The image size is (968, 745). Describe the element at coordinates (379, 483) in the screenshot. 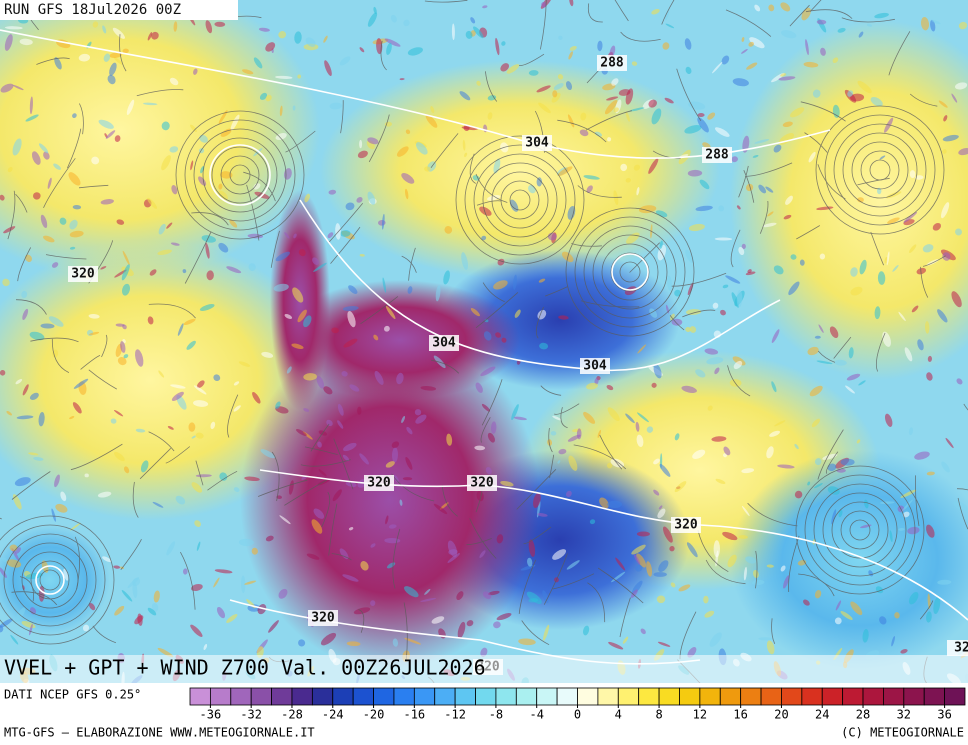

I see `contour-label: 320` at that location.